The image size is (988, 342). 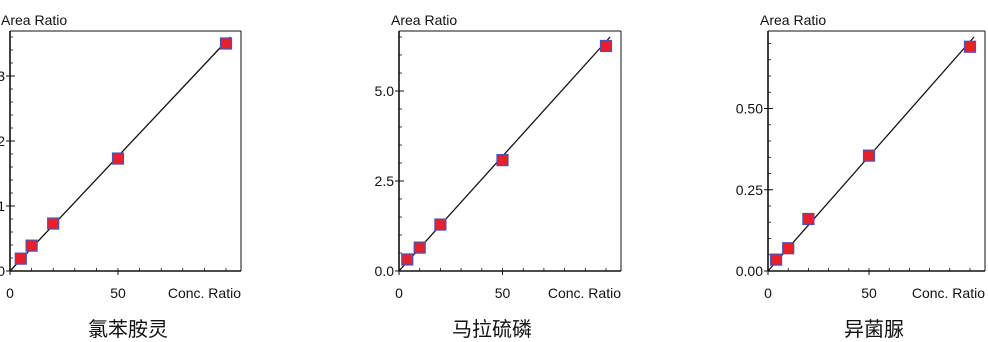 I want to click on y-tick-label: 0.00, so click(x=749, y=271).